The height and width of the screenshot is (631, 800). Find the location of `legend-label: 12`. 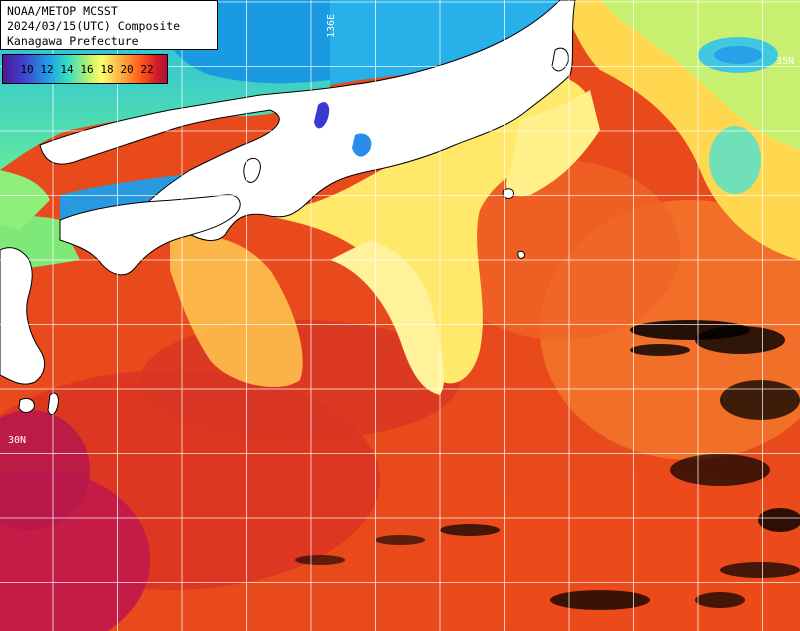

legend-label: 12 is located at coordinates (47, 69).